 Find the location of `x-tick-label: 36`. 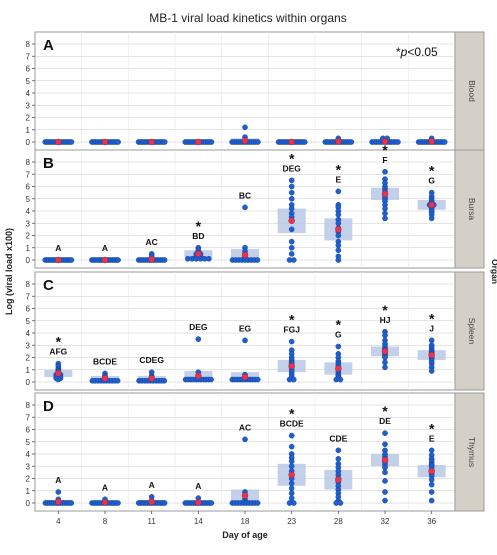

x-tick-label: 36 is located at coordinates (431, 521).